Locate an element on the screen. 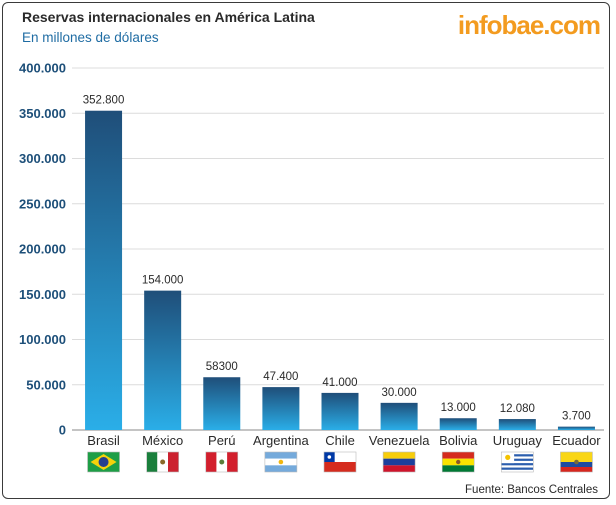 This screenshot has width=616, height=505. x-tick-label: Argentina is located at coordinates (281, 440).